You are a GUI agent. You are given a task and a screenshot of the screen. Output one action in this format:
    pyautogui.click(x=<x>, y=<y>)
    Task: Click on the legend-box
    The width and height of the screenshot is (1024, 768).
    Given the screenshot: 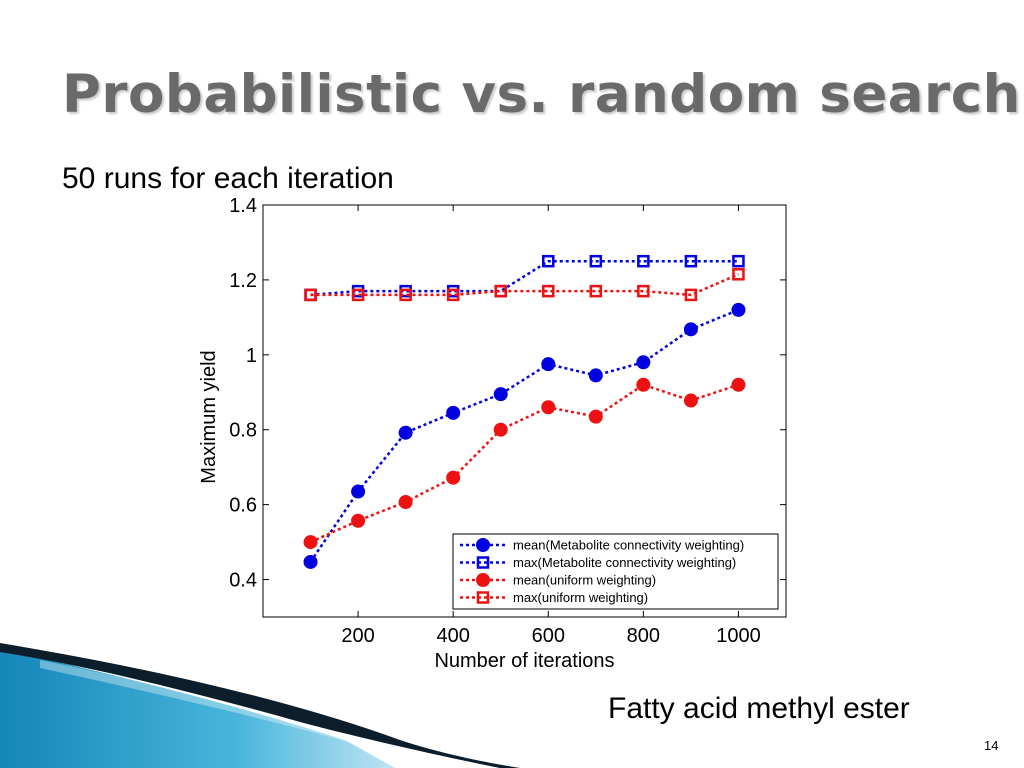 What is the action you would take?
    pyautogui.click(x=615, y=571)
    